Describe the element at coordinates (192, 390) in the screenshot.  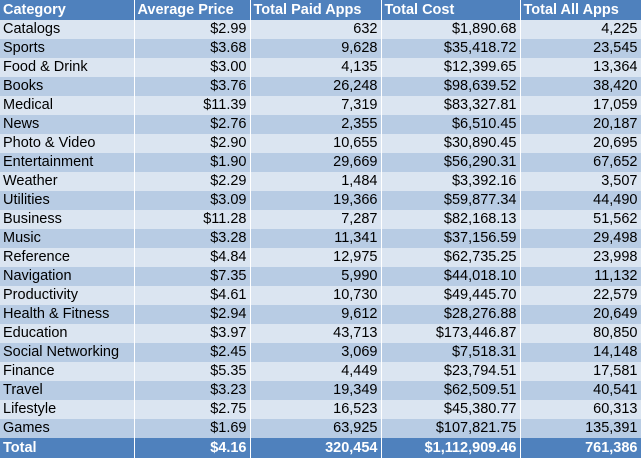
I see `cell-average-price: $3.23` at that location.